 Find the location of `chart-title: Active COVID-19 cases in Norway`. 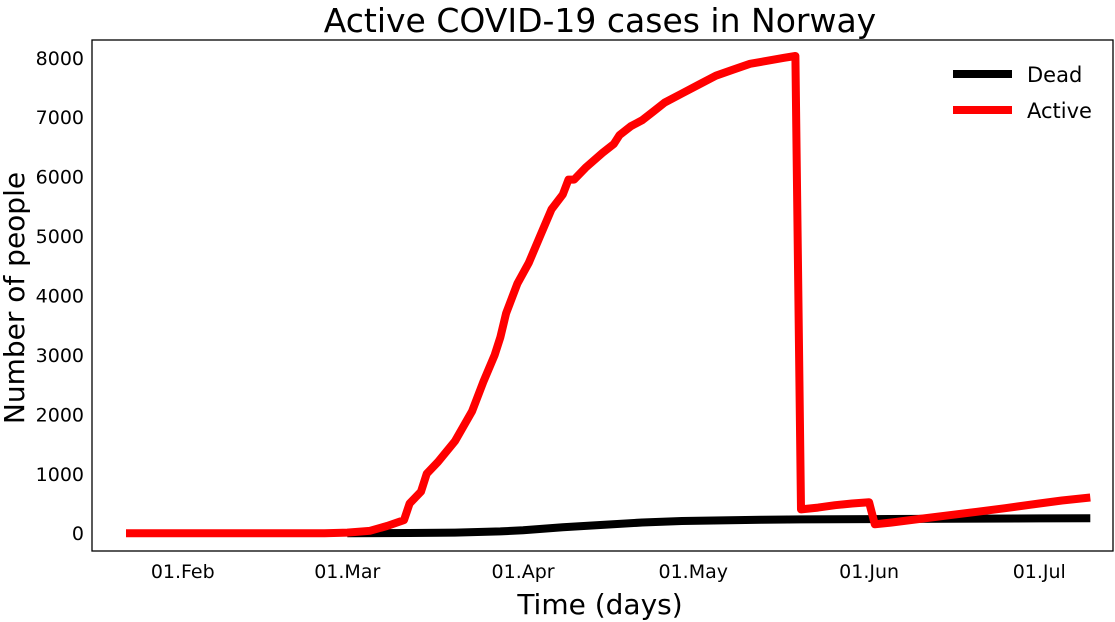

chart-title: Active COVID-19 cases in Norway is located at coordinates (600, 20).